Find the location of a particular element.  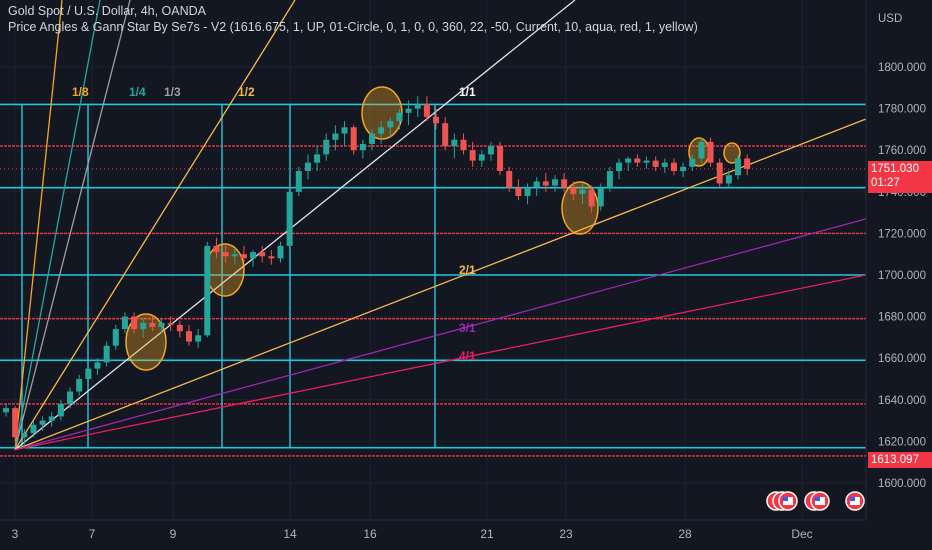

fan-ratio-label: 1/4 is located at coordinates (137, 92).